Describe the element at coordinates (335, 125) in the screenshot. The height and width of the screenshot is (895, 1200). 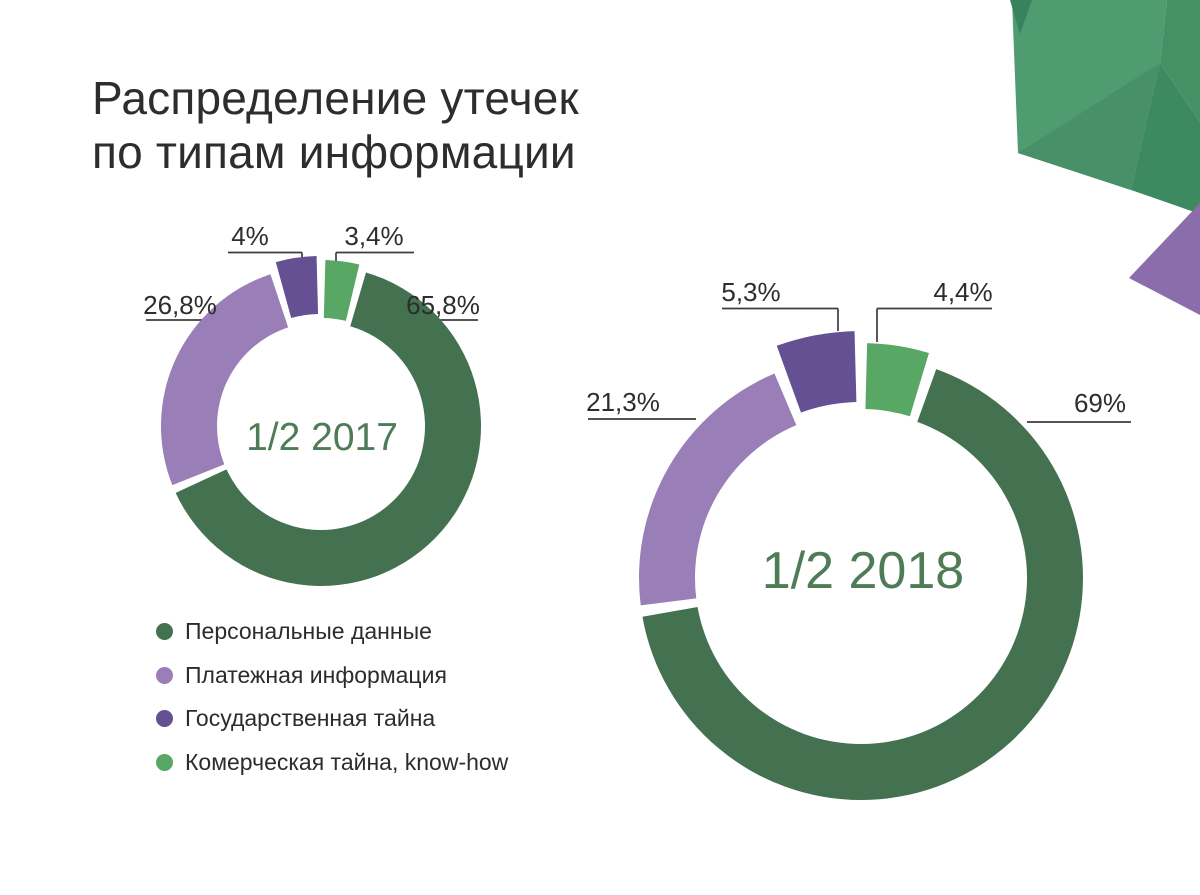
I see `page-title: Распределение утечек по типам информации` at that location.